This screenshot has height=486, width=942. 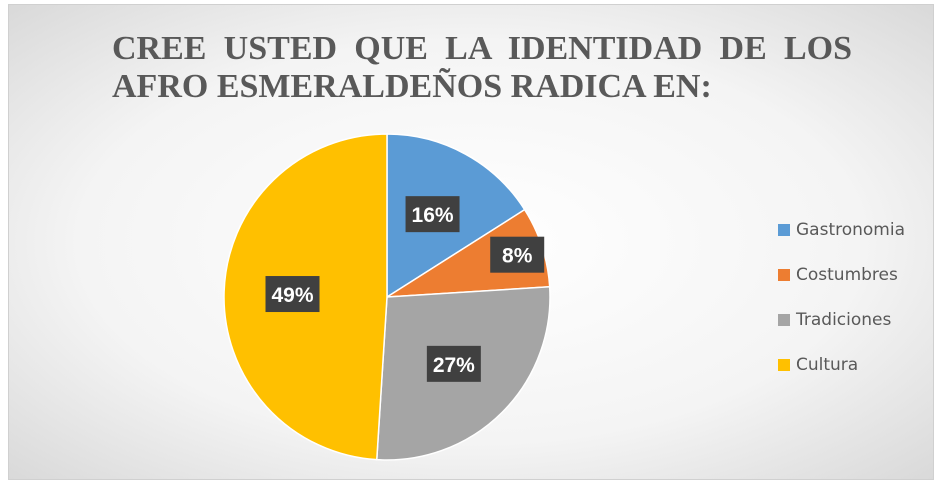 What do you see at coordinates (847, 275) in the screenshot?
I see `legend-label: Costumbres` at bounding box center [847, 275].